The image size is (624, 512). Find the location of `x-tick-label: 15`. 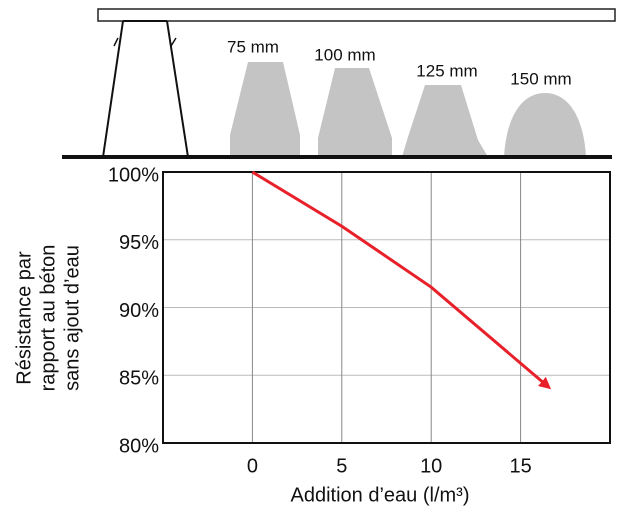

x-tick-label: 15 is located at coordinates (520, 466).